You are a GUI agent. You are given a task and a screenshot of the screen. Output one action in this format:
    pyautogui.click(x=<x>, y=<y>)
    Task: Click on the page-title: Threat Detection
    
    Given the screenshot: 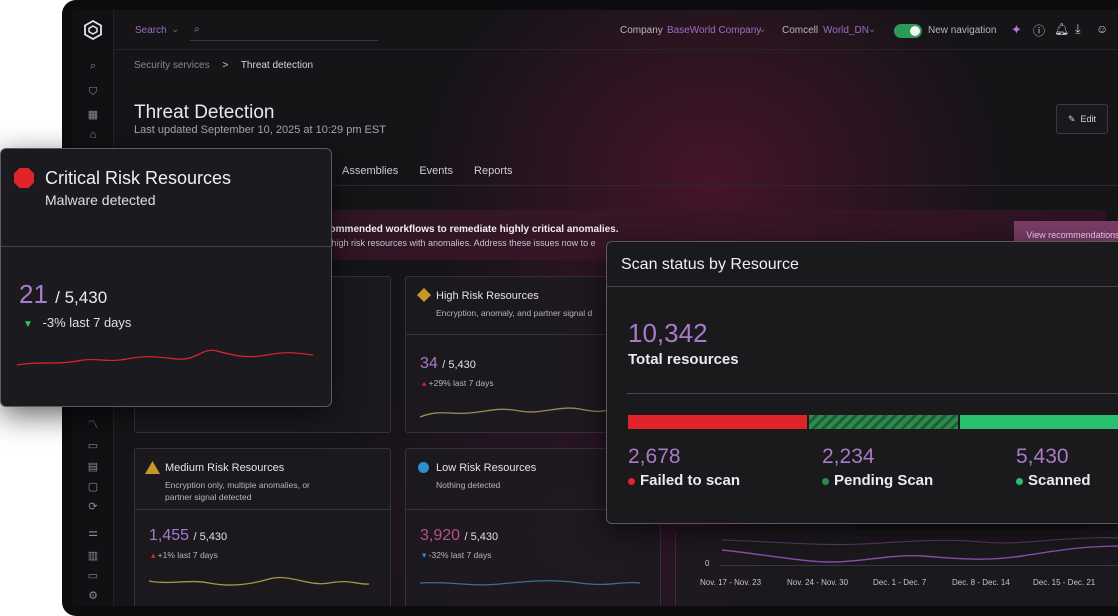 What is the action you would take?
    pyautogui.click(x=204, y=112)
    